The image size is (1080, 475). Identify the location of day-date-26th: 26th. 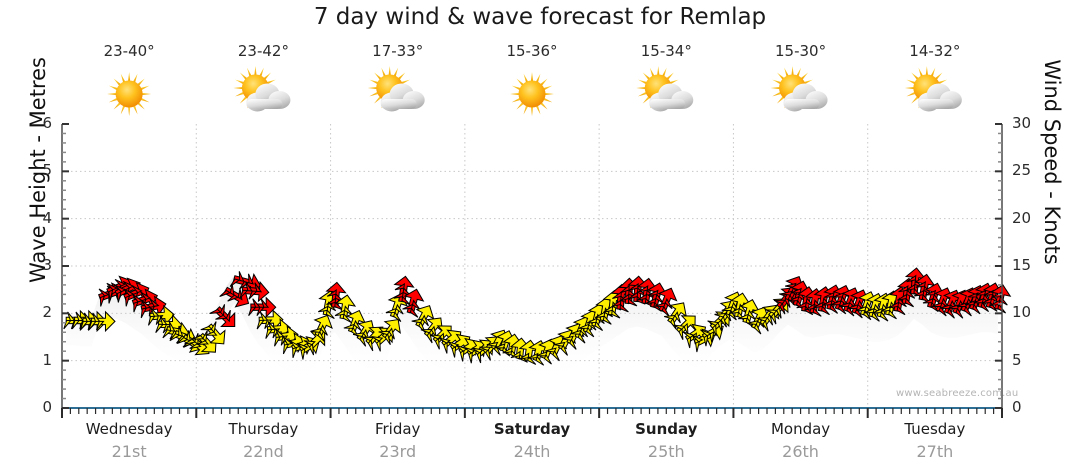
(800, 451).